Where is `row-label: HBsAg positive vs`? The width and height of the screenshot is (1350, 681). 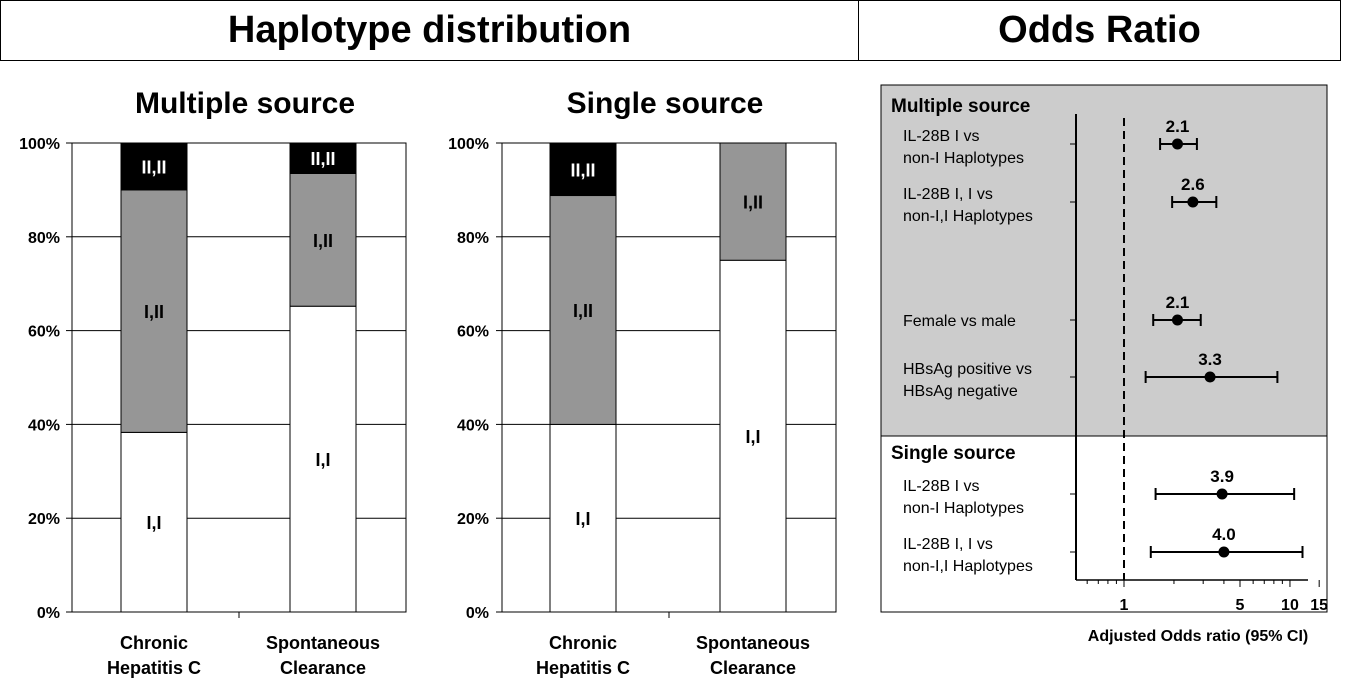 row-label: HBsAg positive vs is located at coordinates (967, 369).